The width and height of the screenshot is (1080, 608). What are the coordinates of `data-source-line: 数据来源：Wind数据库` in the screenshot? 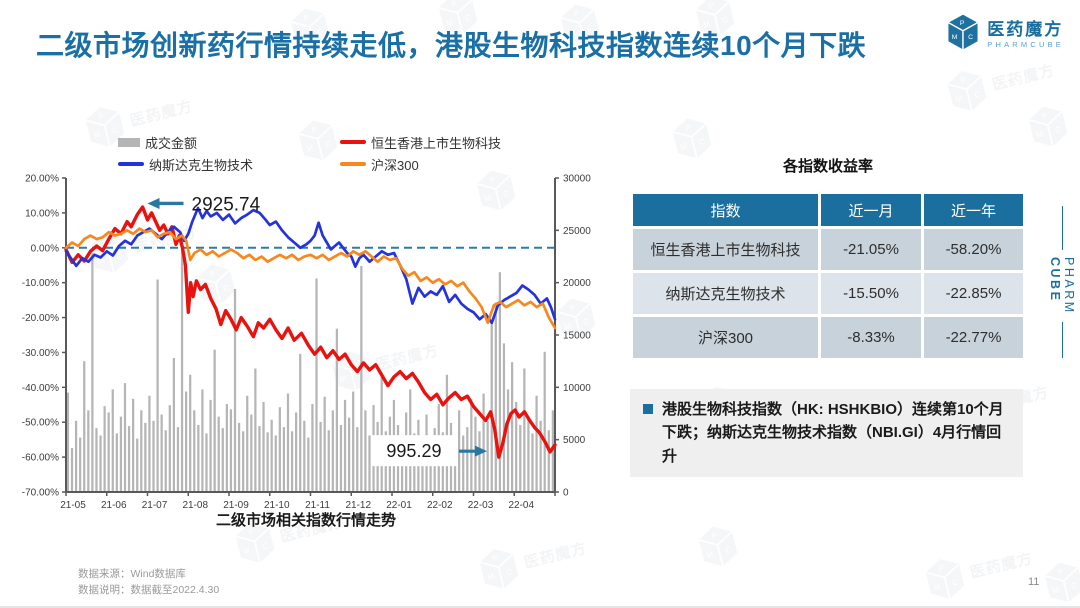 It's located at (132, 574).